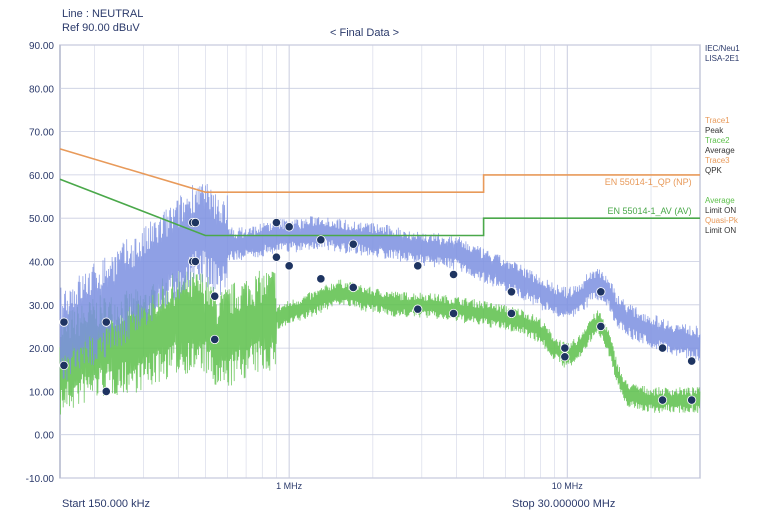 The image size is (760, 519). I want to click on legend-trace3-value: QPK, so click(713, 170).